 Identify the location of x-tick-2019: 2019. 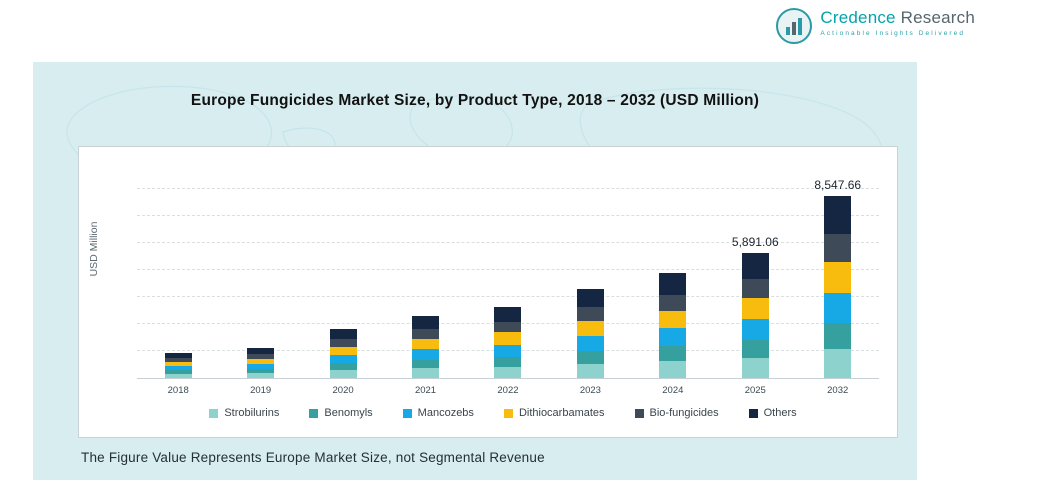
(261, 390).